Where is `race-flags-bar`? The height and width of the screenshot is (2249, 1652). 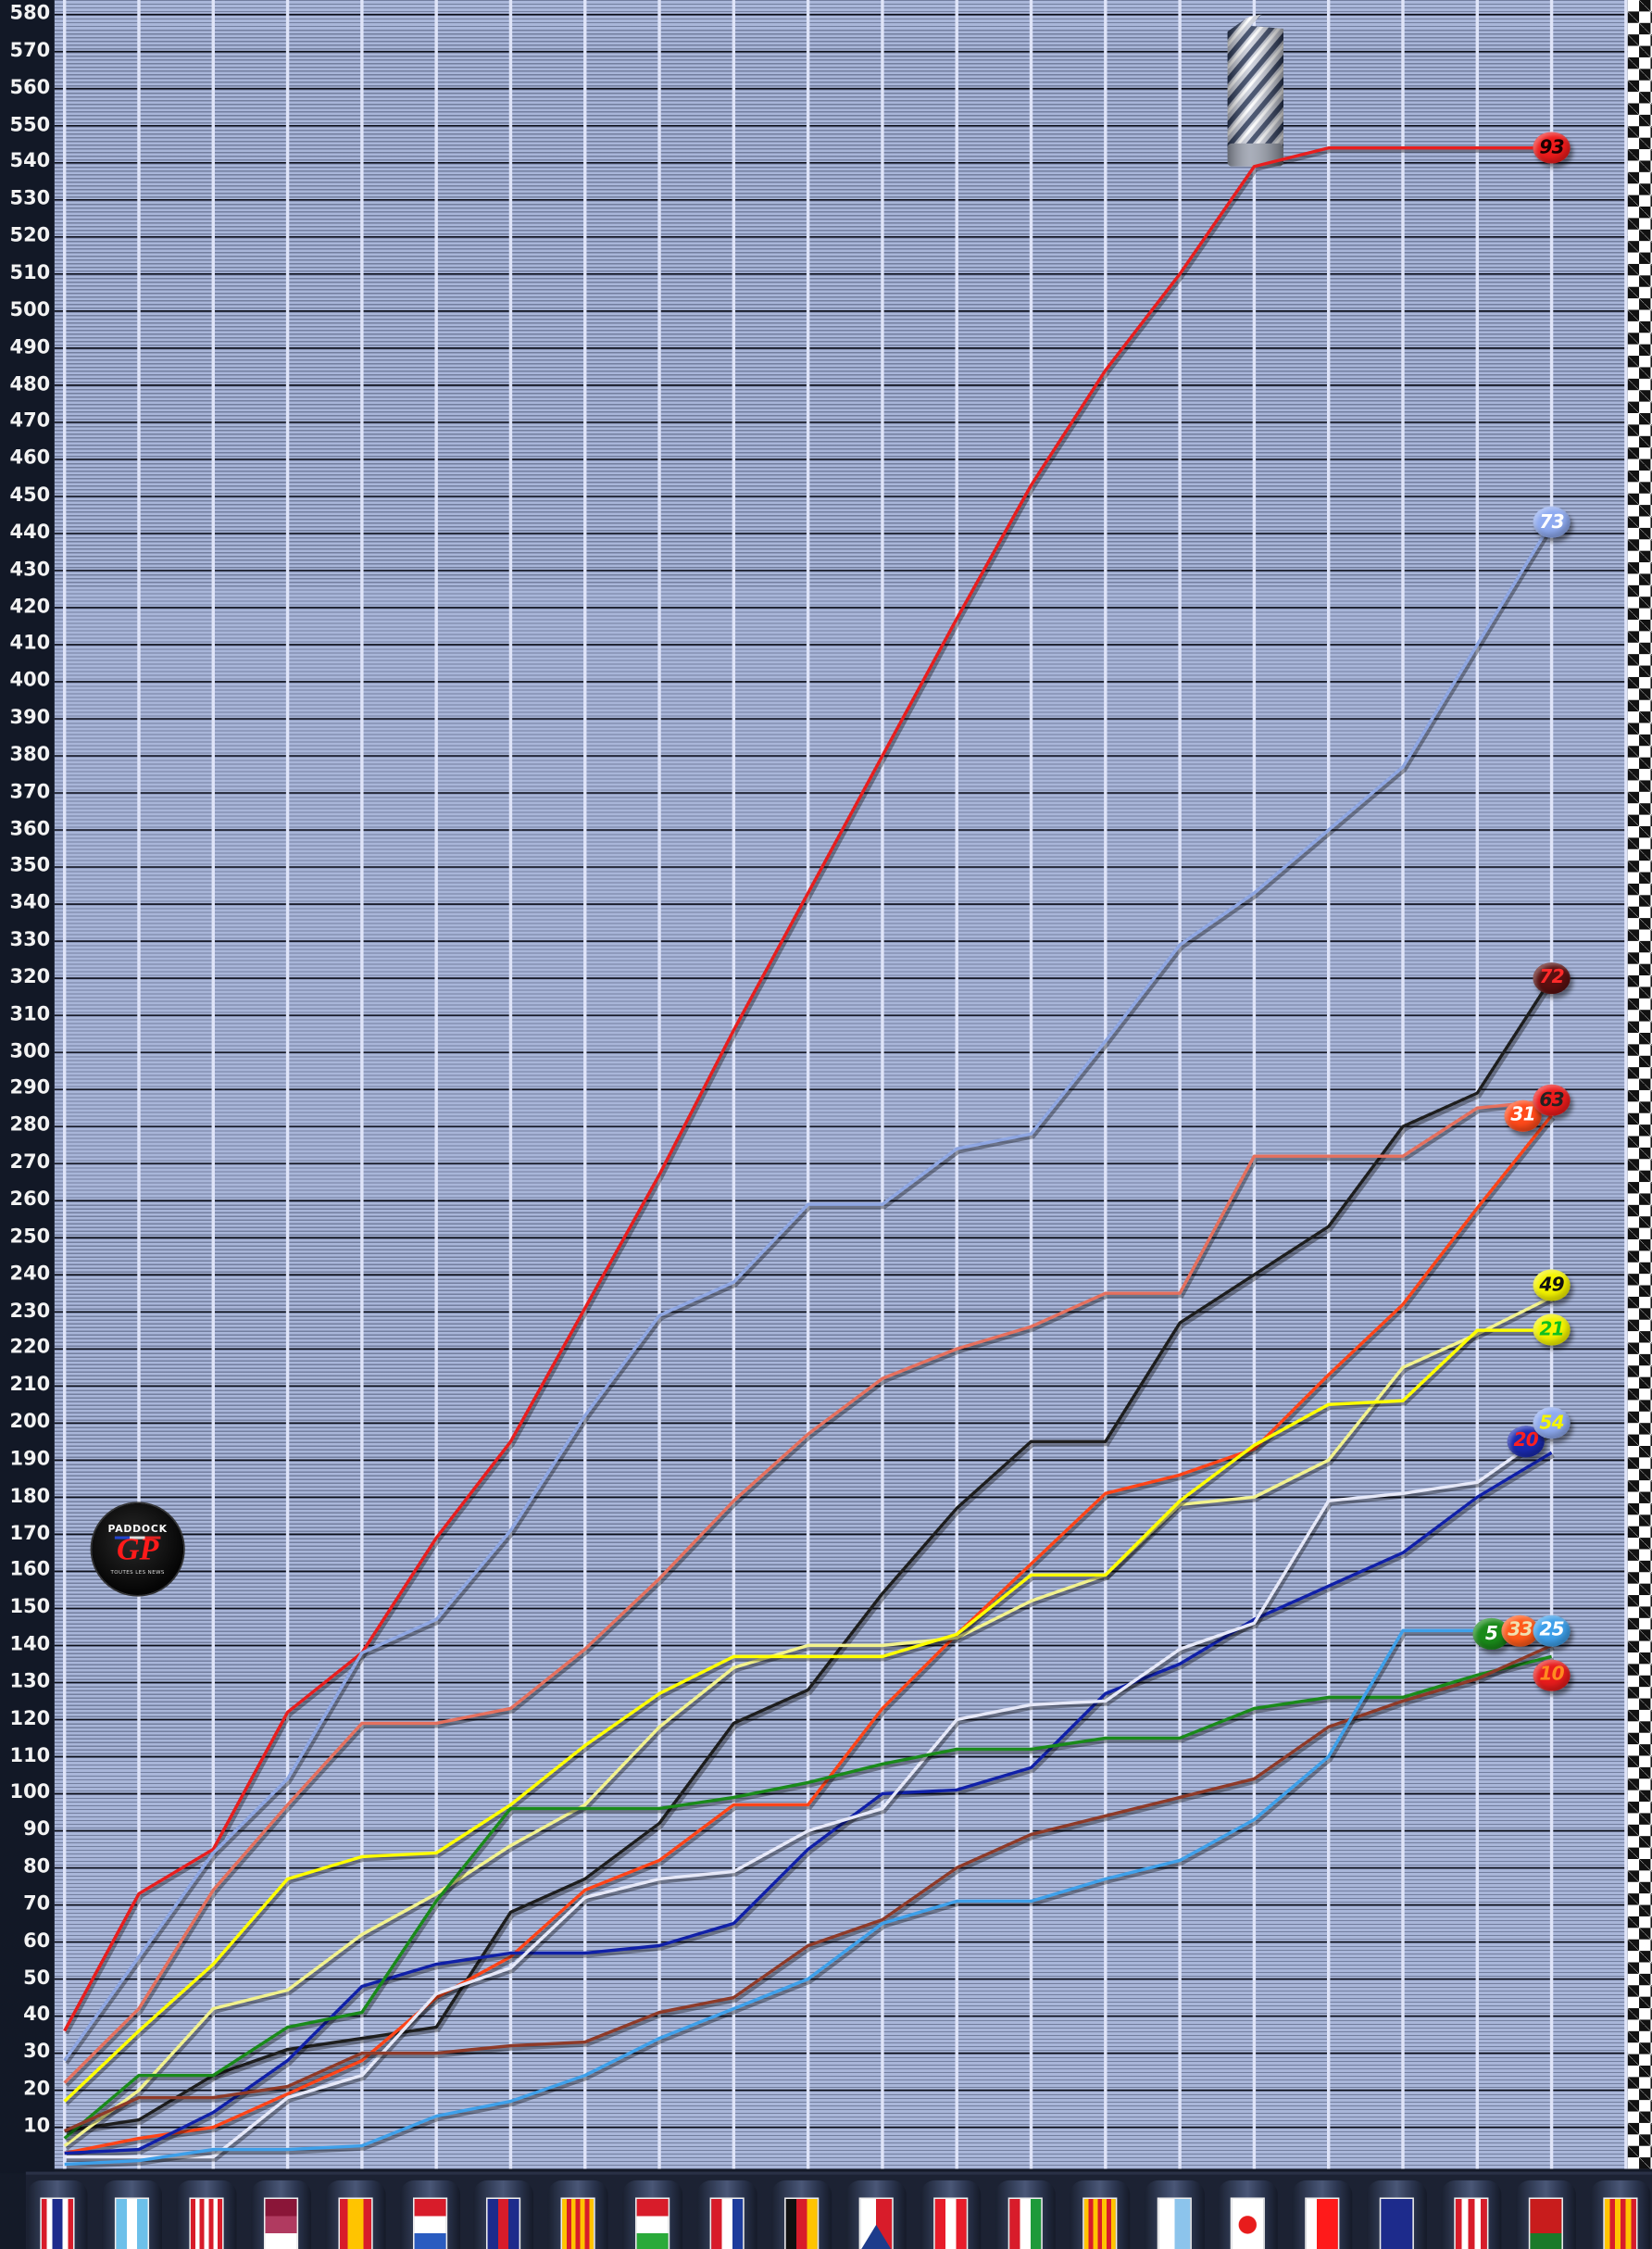 race-flags-bar is located at coordinates (838, 2210).